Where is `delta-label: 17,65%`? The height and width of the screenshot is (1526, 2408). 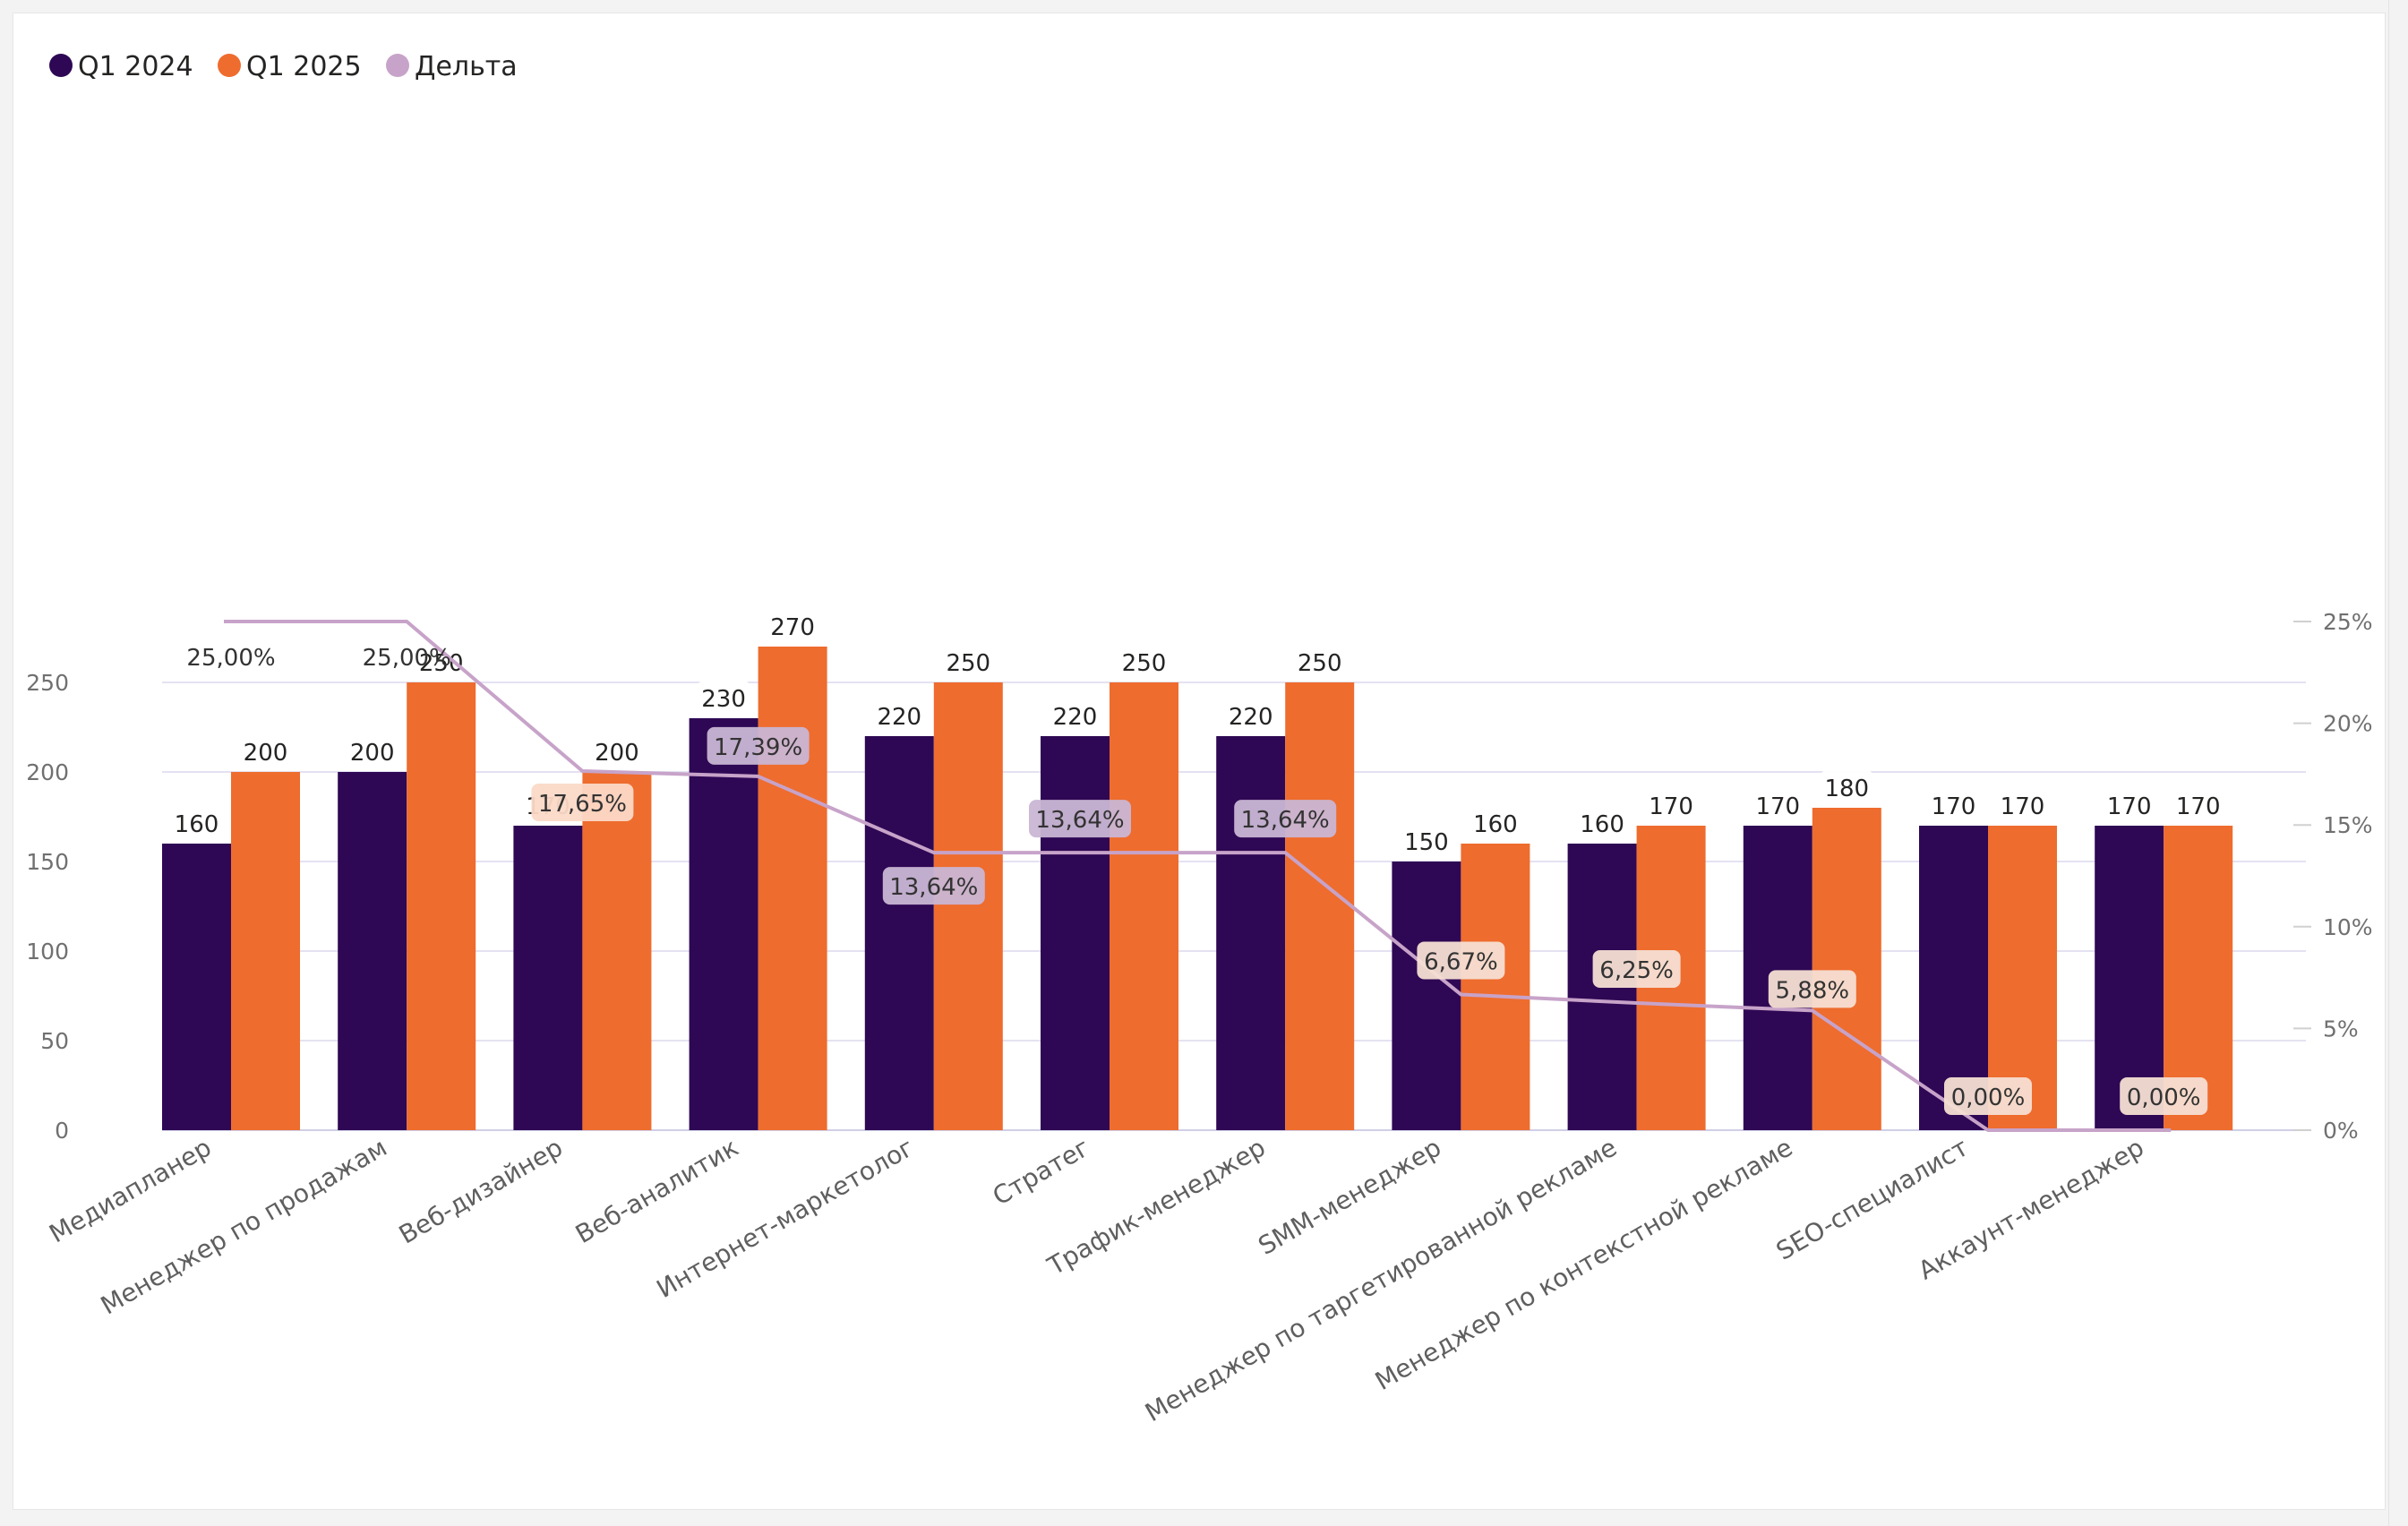
delta-label: 17,65% is located at coordinates (582, 804).